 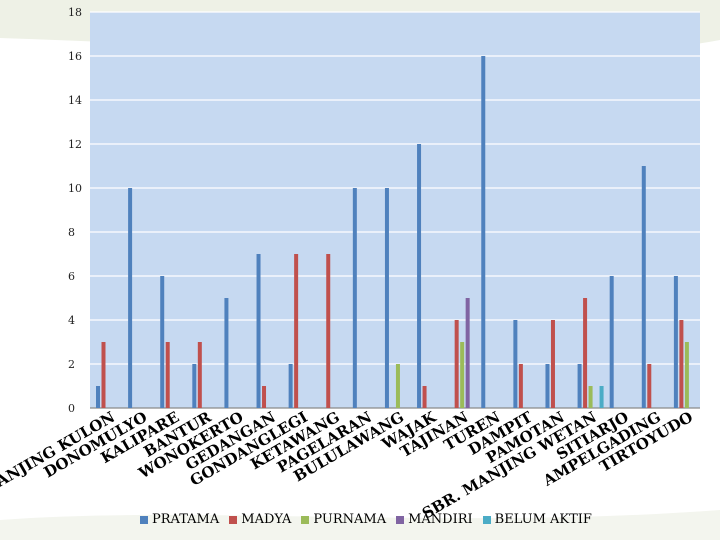 What do you see at coordinates (75, 144) in the screenshot?
I see `y-tick-label: 12` at bounding box center [75, 144].